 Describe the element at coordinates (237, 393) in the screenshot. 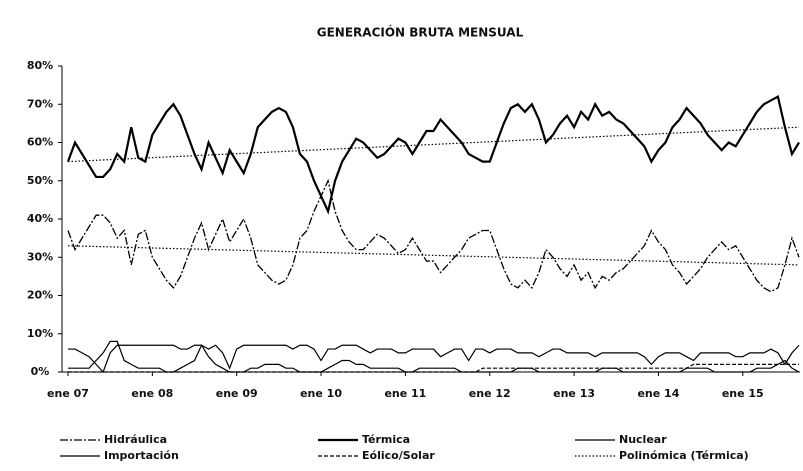

I see `x-tick-label: ene 09` at that location.